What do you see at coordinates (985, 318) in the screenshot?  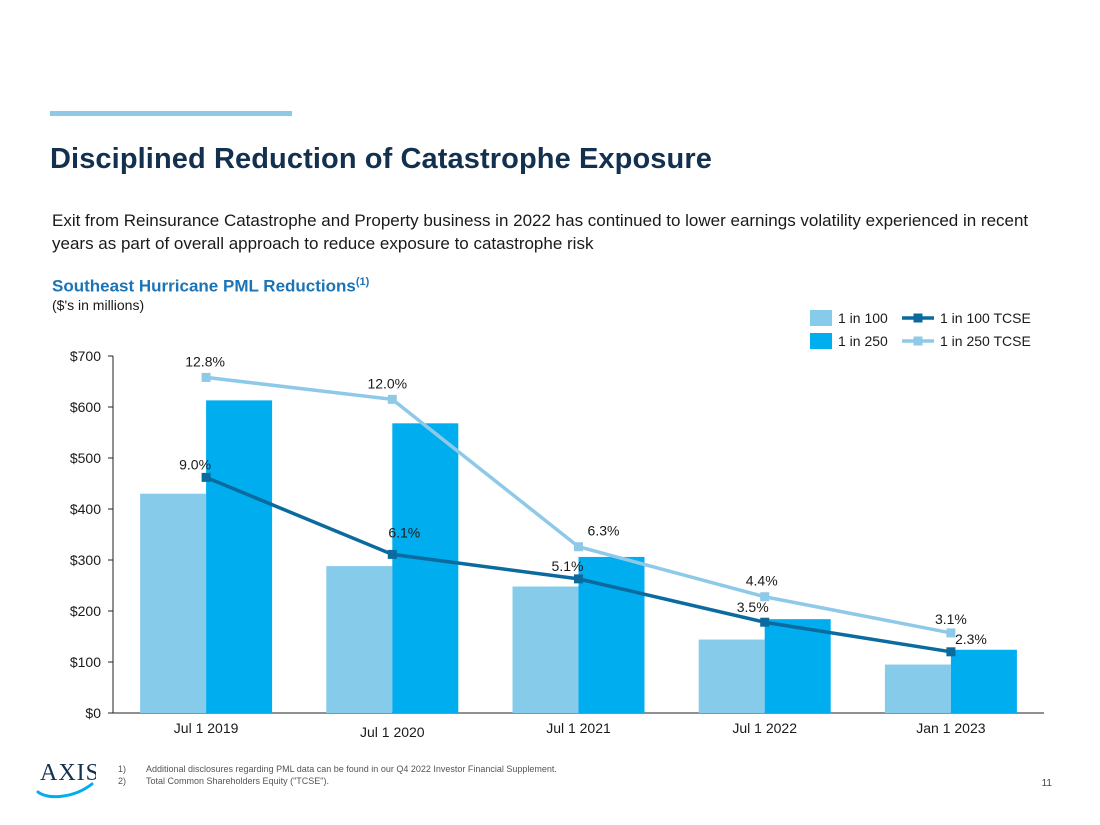 I see `legend-label-1in100-tcse: 1 in 100 TCSE` at bounding box center [985, 318].